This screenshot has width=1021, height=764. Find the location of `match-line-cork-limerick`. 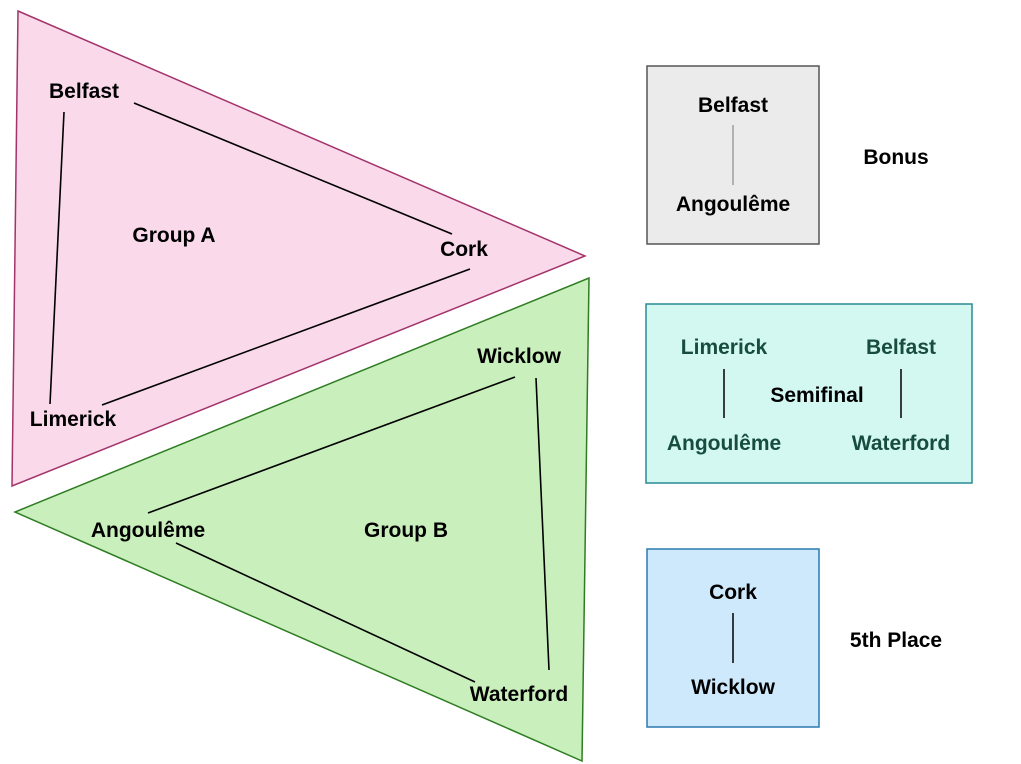

match-line-cork-limerick is located at coordinates (286, 337).